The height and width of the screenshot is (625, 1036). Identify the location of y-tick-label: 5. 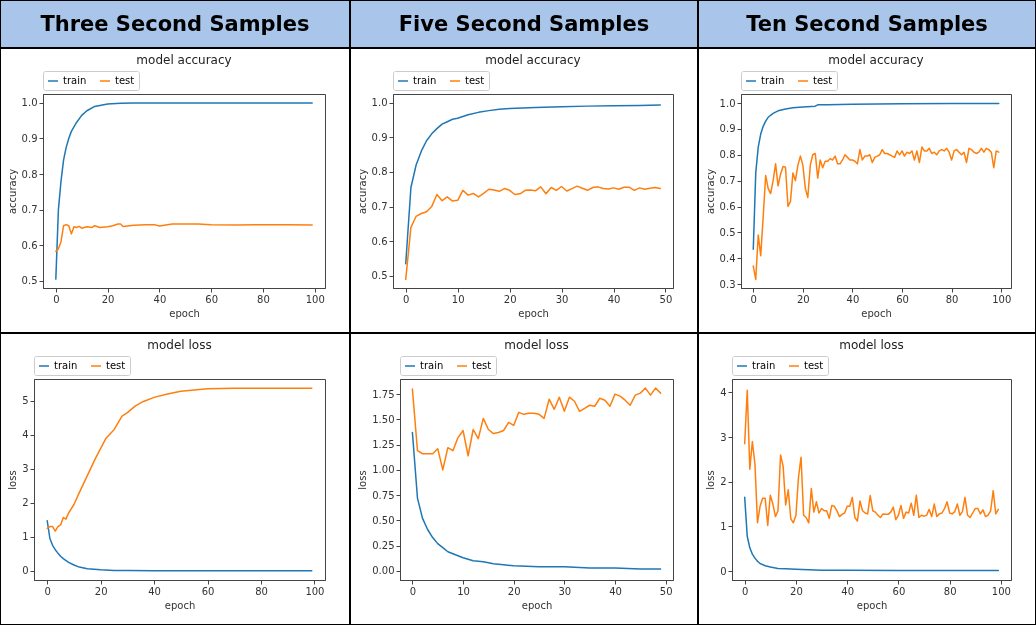
(25, 401).